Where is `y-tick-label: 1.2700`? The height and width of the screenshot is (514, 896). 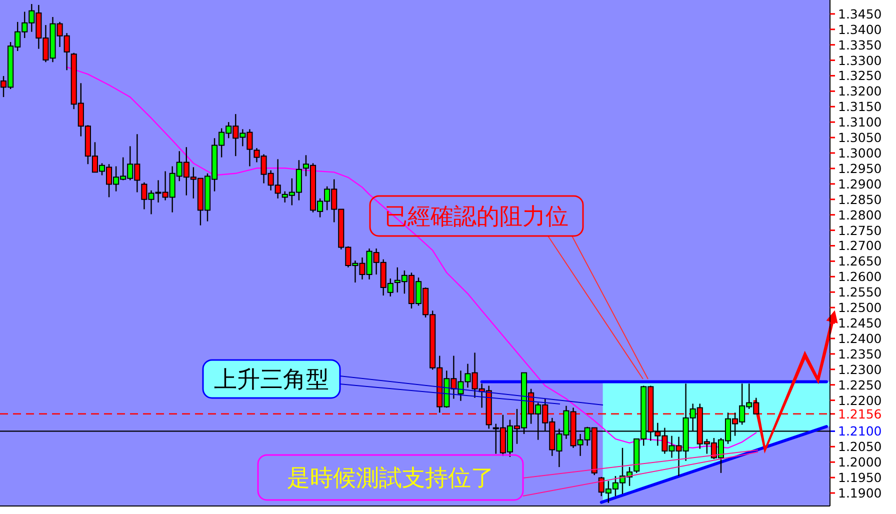
y-tick-label: 1.2700 is located at coordinates (860, 246).